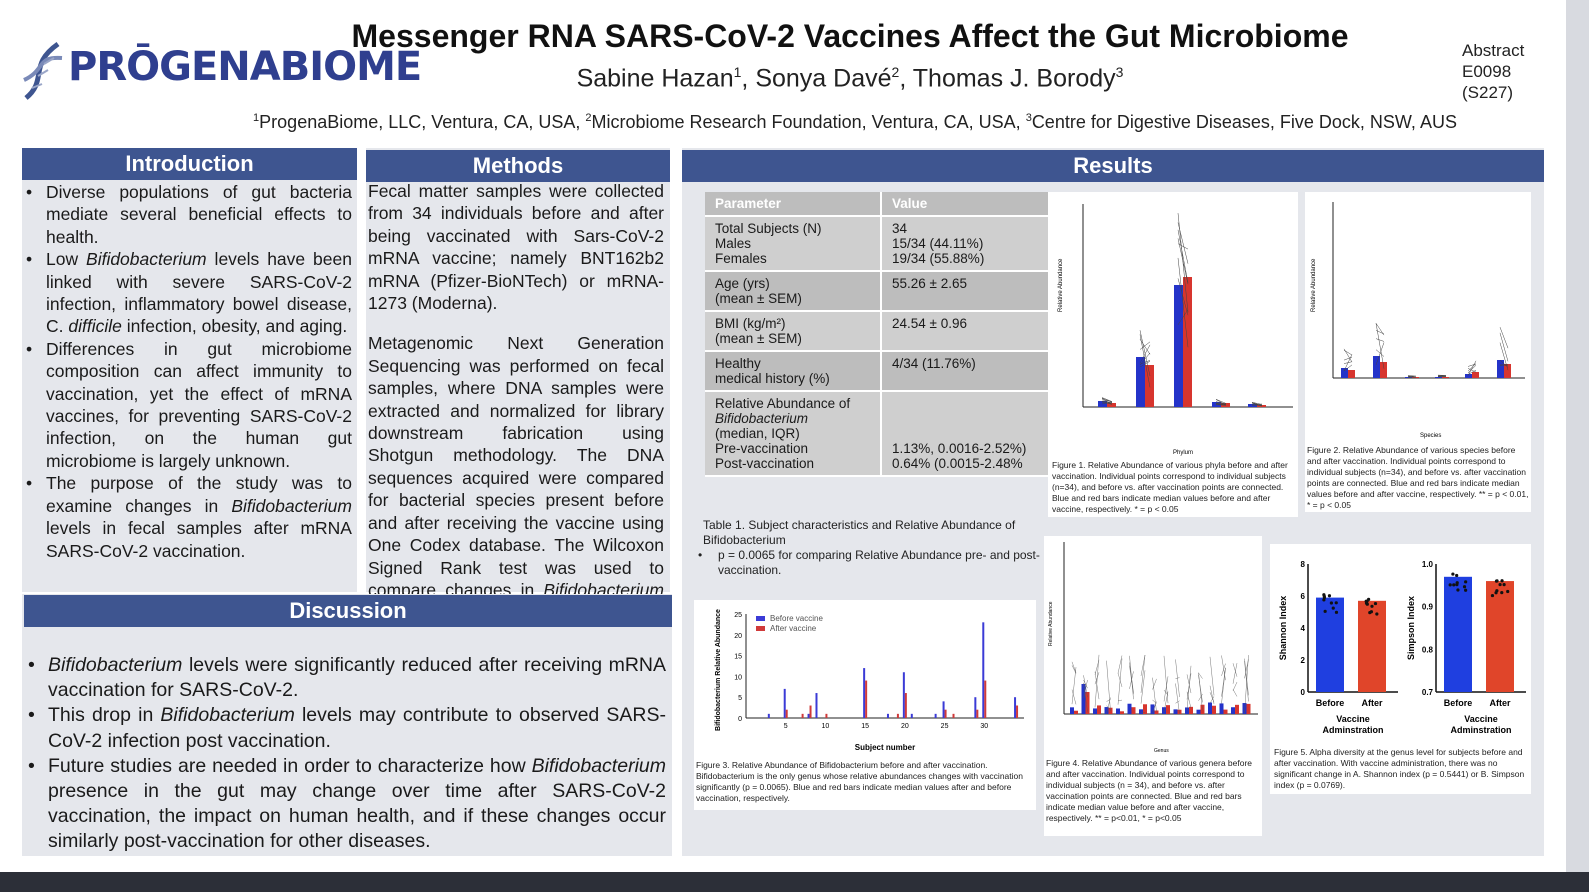 This screenshot has height=892, width=1589. Describe the element at coordinates (1493, 71) in the screenshot. I see `abstract-line: E0098` at that location.